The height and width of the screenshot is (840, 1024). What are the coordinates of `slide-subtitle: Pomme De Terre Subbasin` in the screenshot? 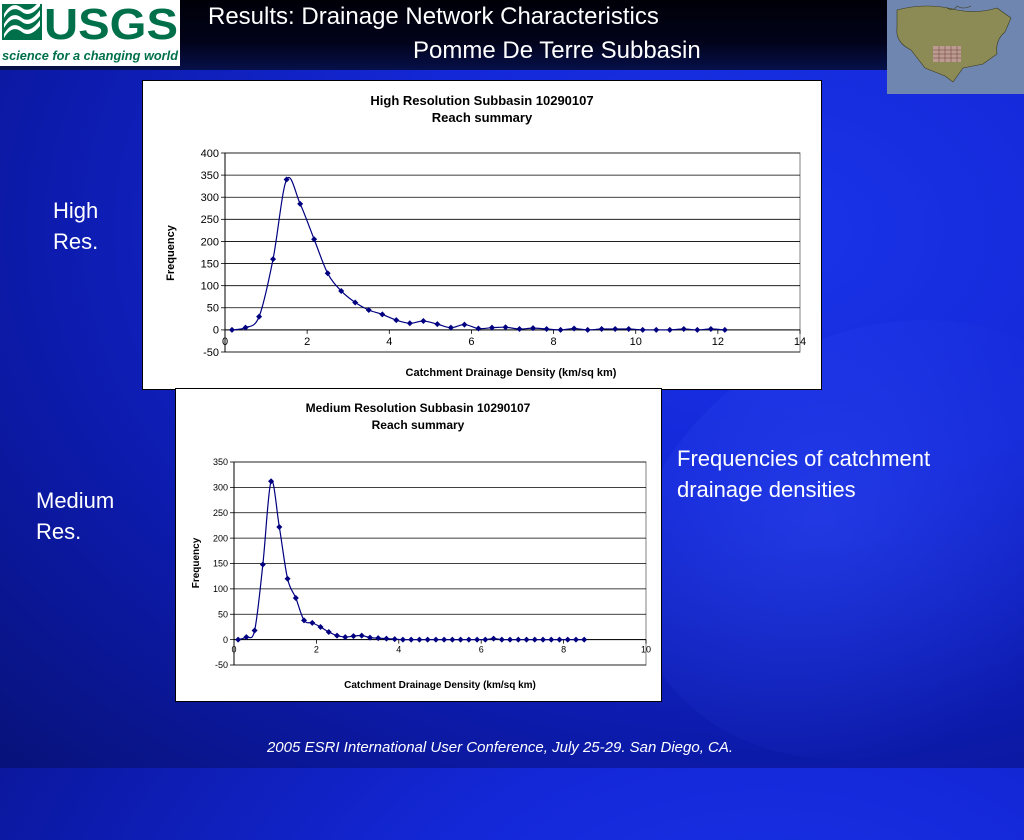 It's located at (557, 50).